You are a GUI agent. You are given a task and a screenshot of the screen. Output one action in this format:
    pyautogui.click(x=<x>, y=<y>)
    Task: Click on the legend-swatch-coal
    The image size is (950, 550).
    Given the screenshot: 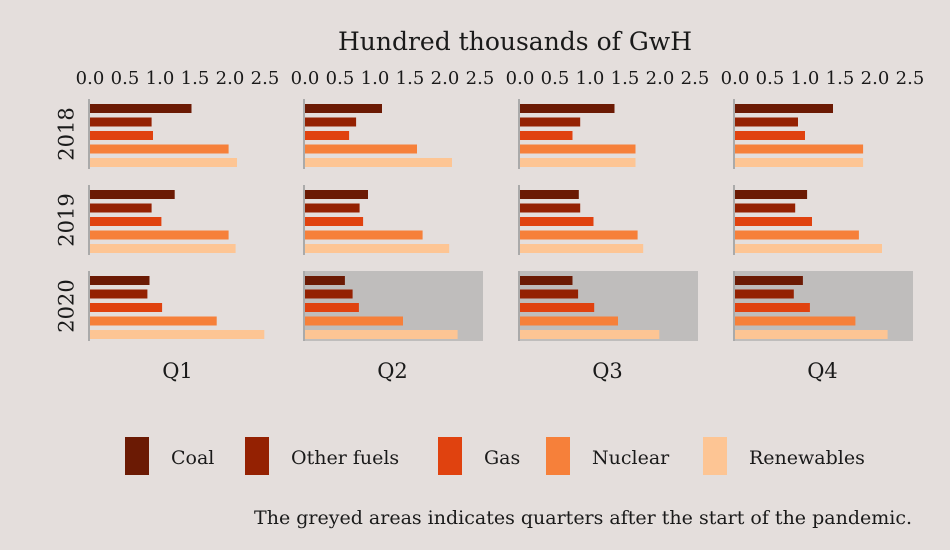 What is the action you would take?
    pyautogui.click(x=137, y=456)
    